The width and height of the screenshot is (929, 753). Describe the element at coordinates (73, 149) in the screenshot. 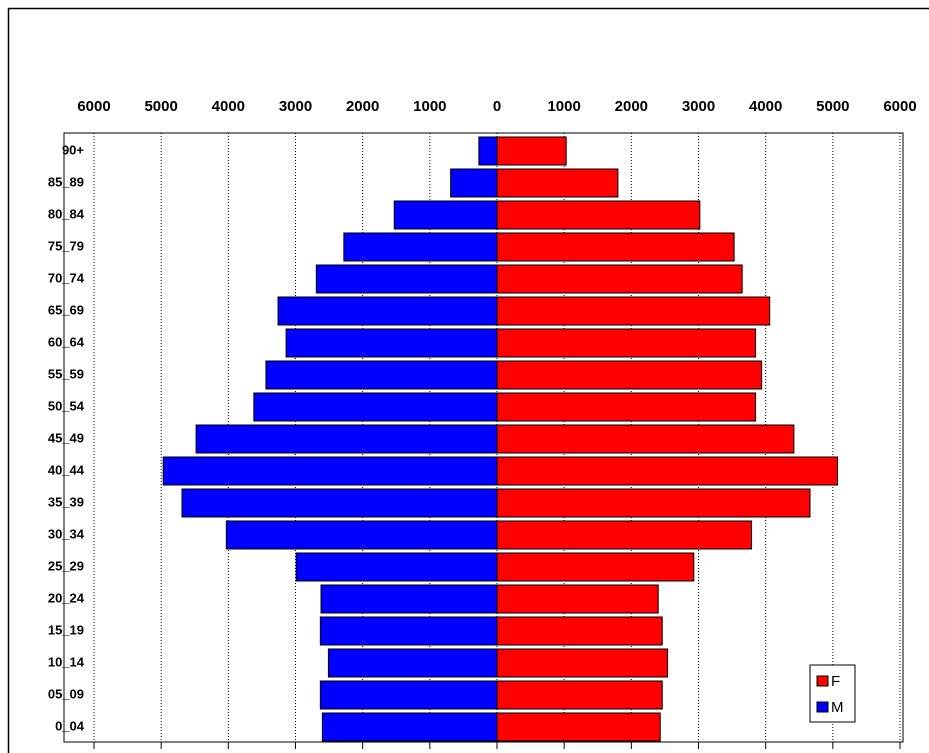

I see `y-tick-label: 90+` at that location.